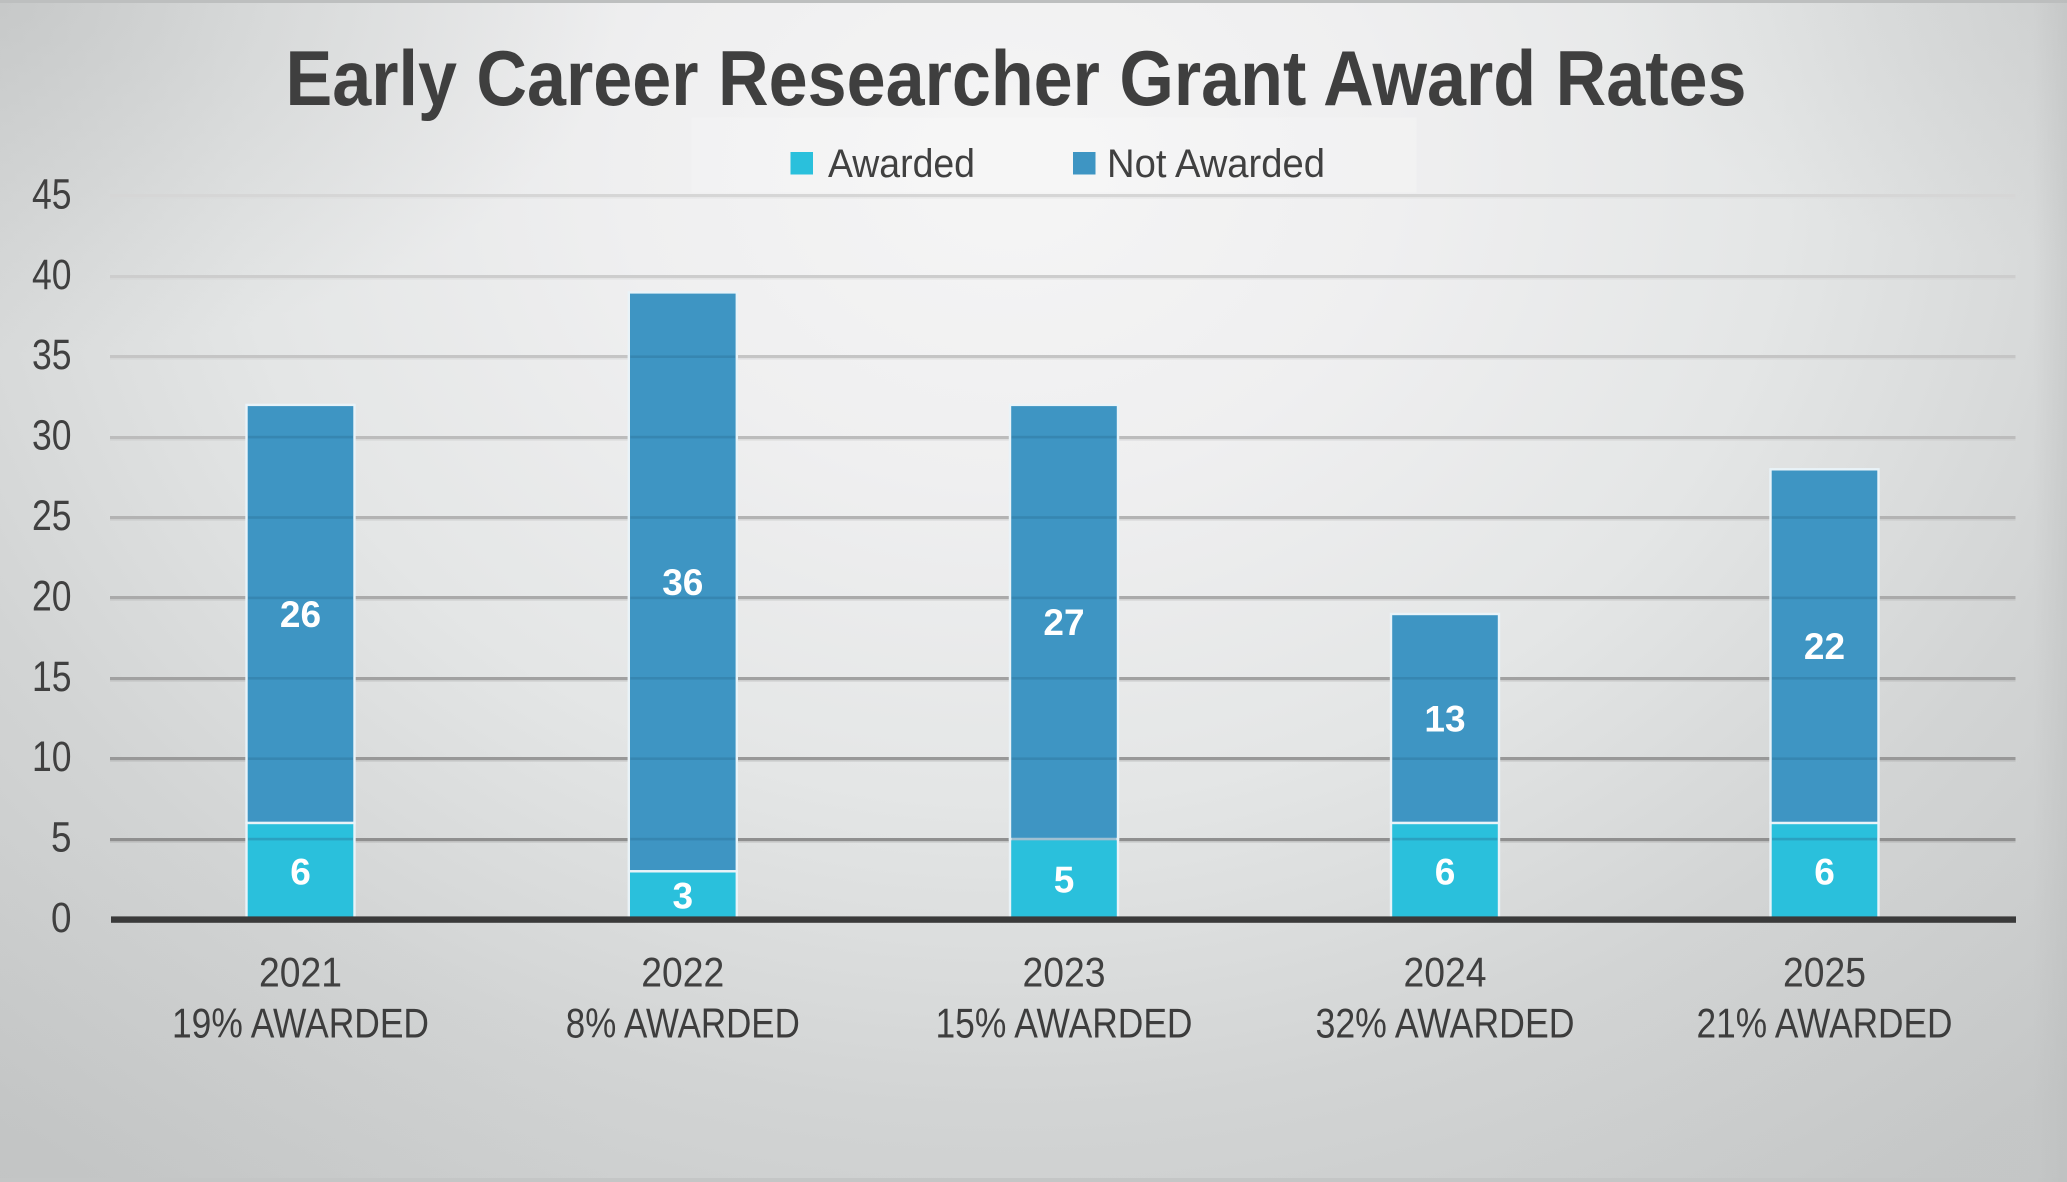 The width and height of the screenshot is (2067, 1182). I want to click on svg-text: 3, so click(683, 895).